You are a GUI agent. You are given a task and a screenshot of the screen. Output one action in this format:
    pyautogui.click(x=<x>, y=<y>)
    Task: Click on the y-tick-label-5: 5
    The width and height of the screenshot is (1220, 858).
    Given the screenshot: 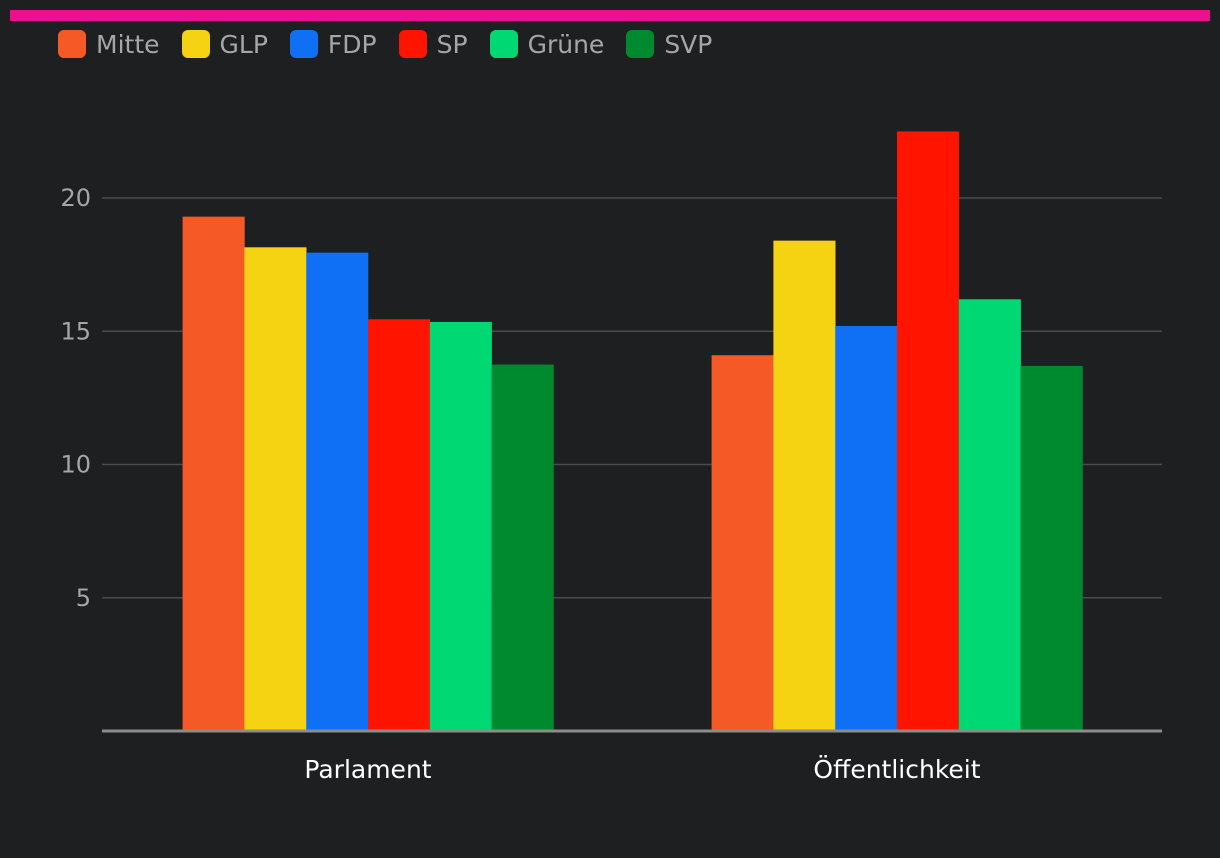 What is the action you would take?
    pyautogui.click(x=83, y=598)
    